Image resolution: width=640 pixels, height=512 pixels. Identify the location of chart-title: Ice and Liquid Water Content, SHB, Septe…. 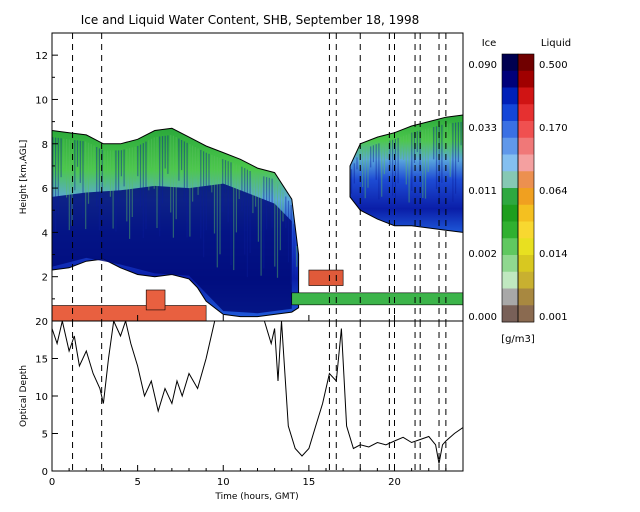
(250, 20).